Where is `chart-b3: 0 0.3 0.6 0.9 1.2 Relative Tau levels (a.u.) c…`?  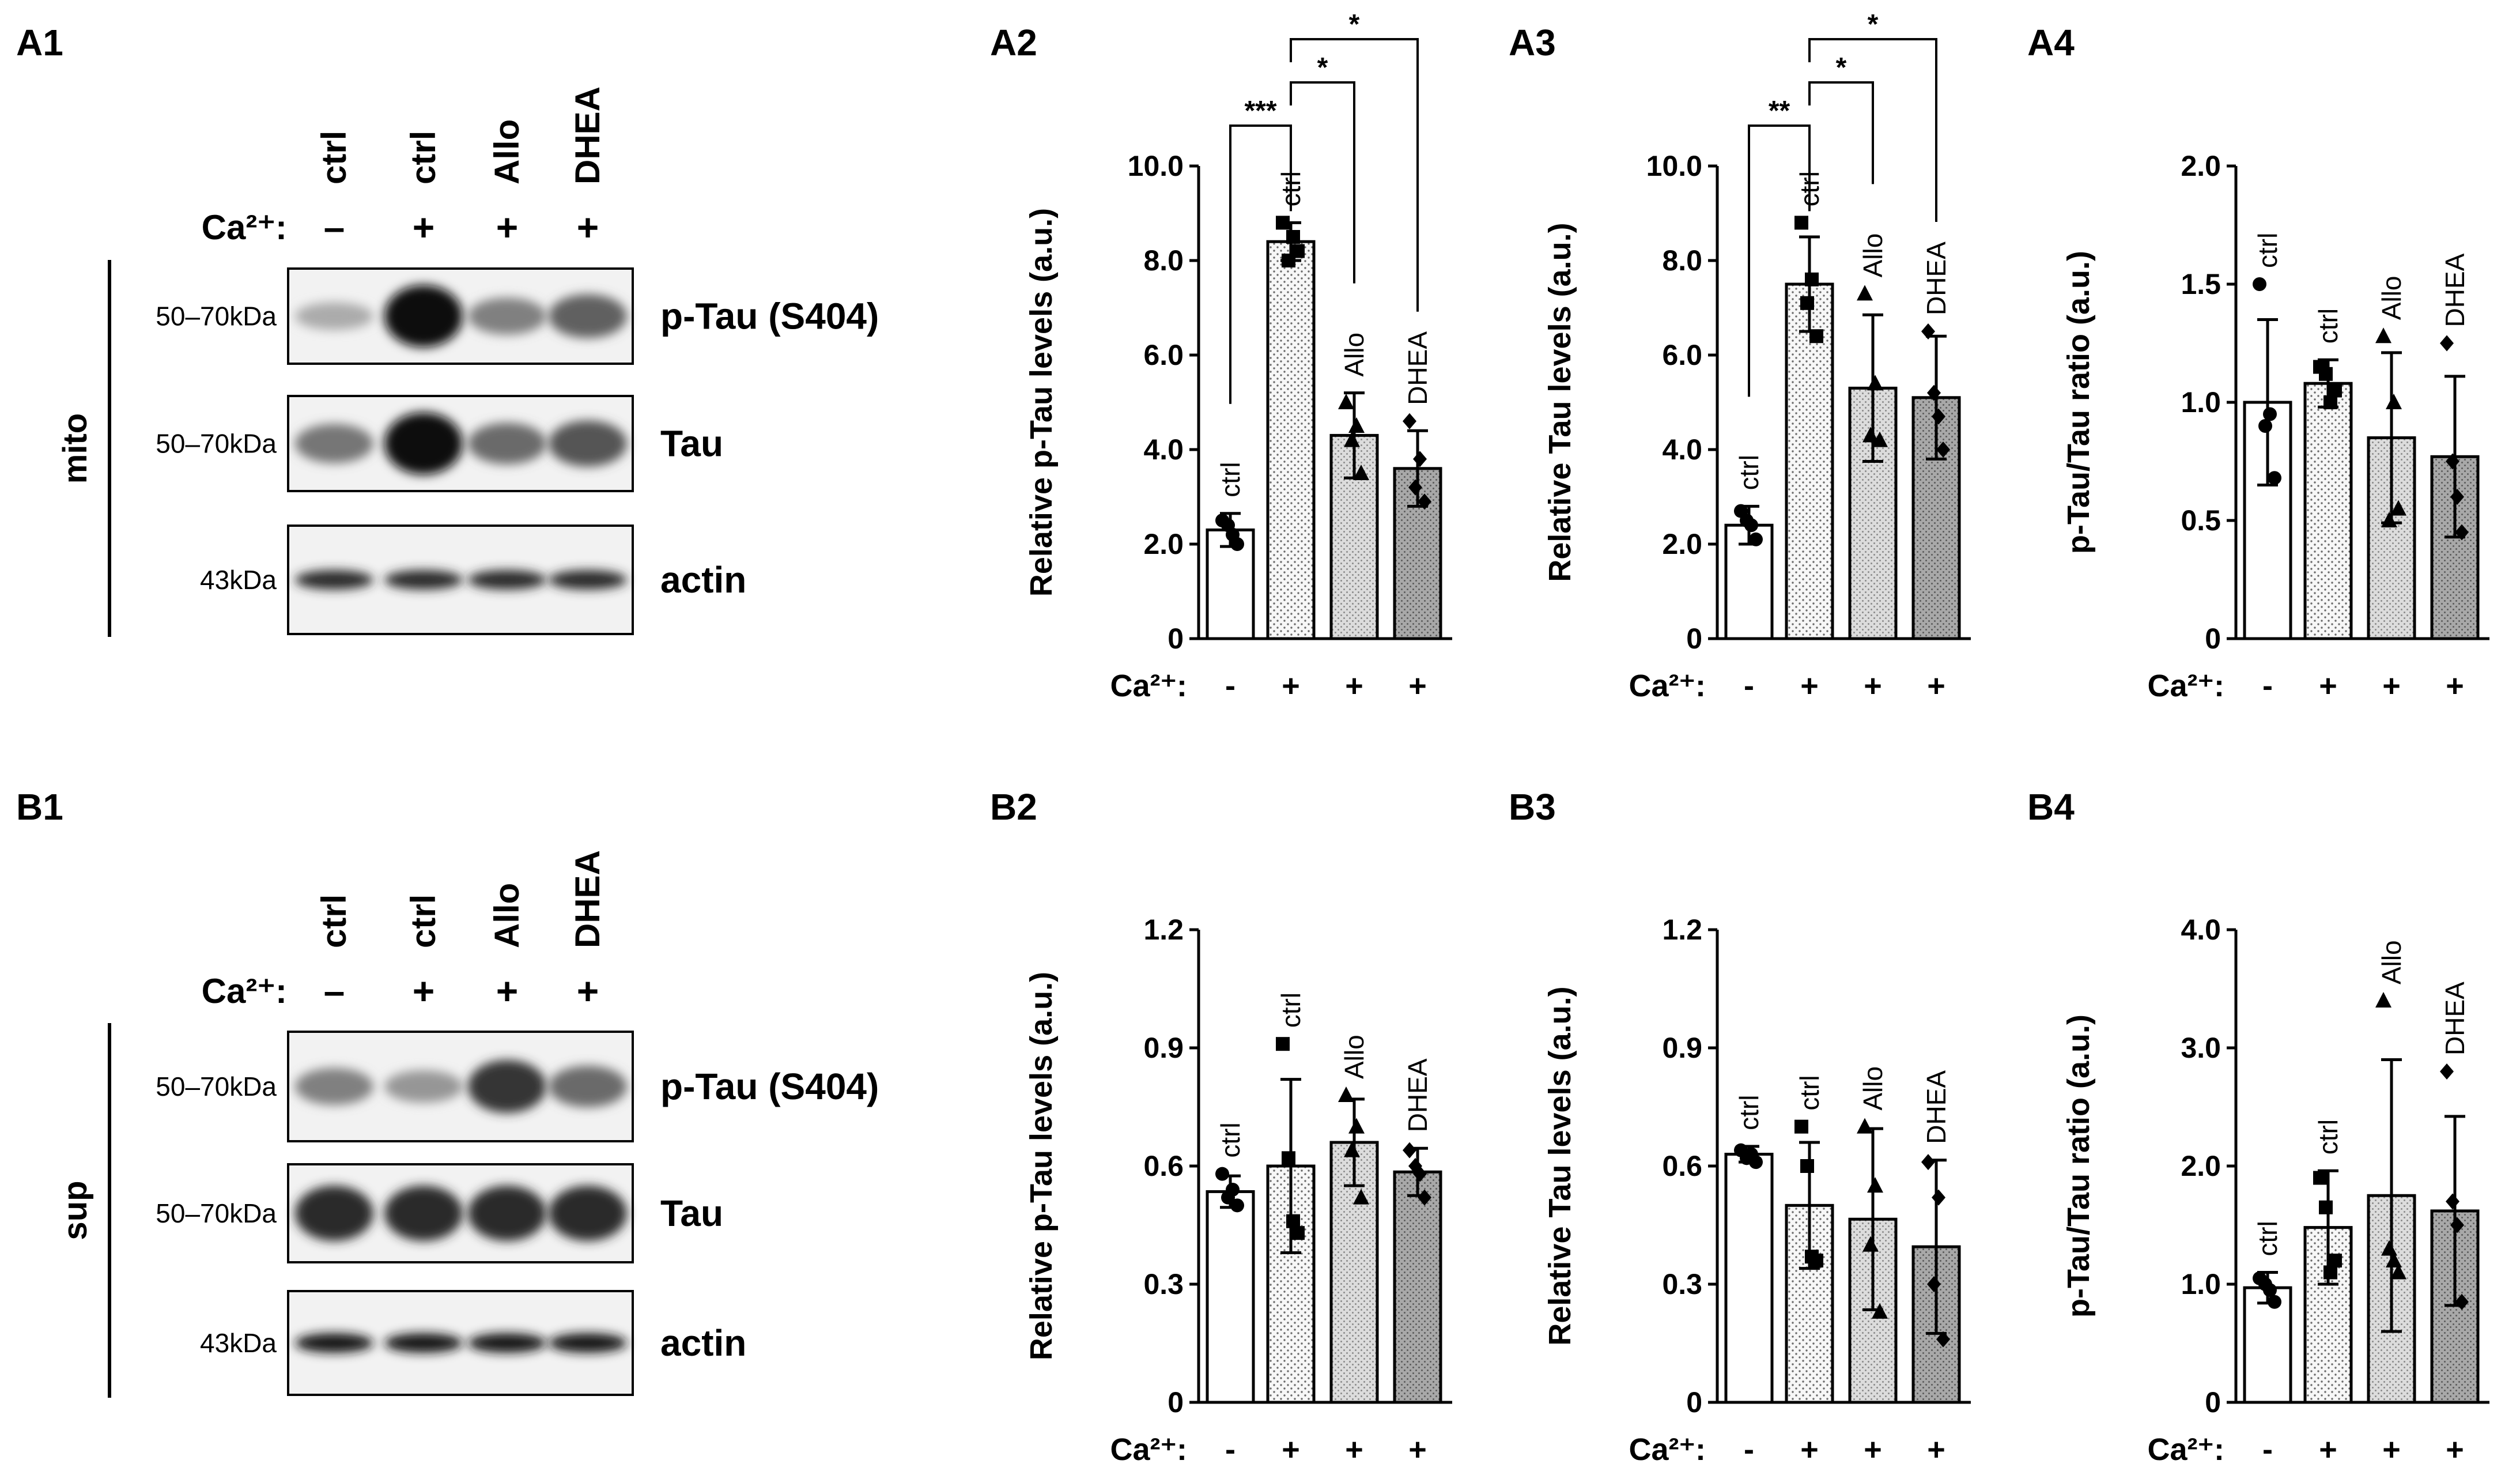
chart-b3: 0 0.3 0.6 0.9 1.2 Relative Tau levels (a.u.) c… is located at coordinates (1757, 1190).